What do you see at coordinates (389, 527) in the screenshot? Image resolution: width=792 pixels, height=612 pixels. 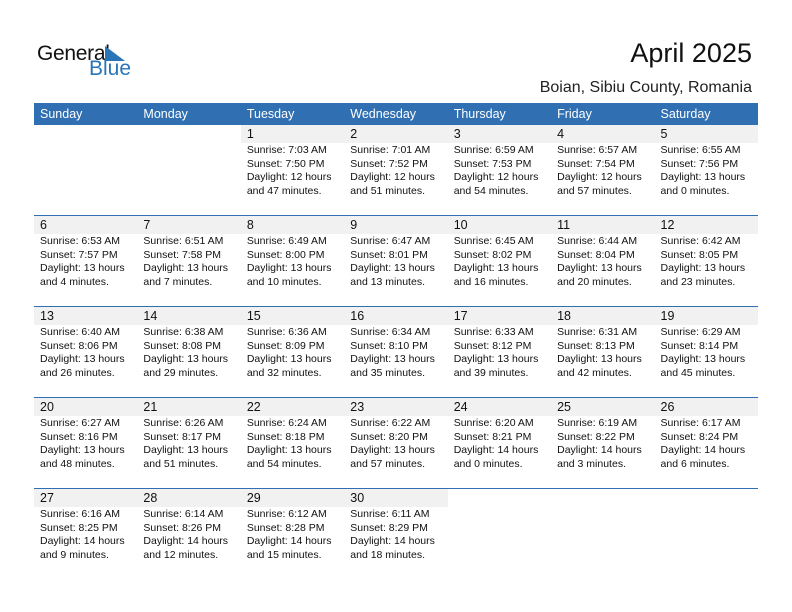 I see `sunset-text: Sunset: 8:29 PM` at bounding box center [389, 527].